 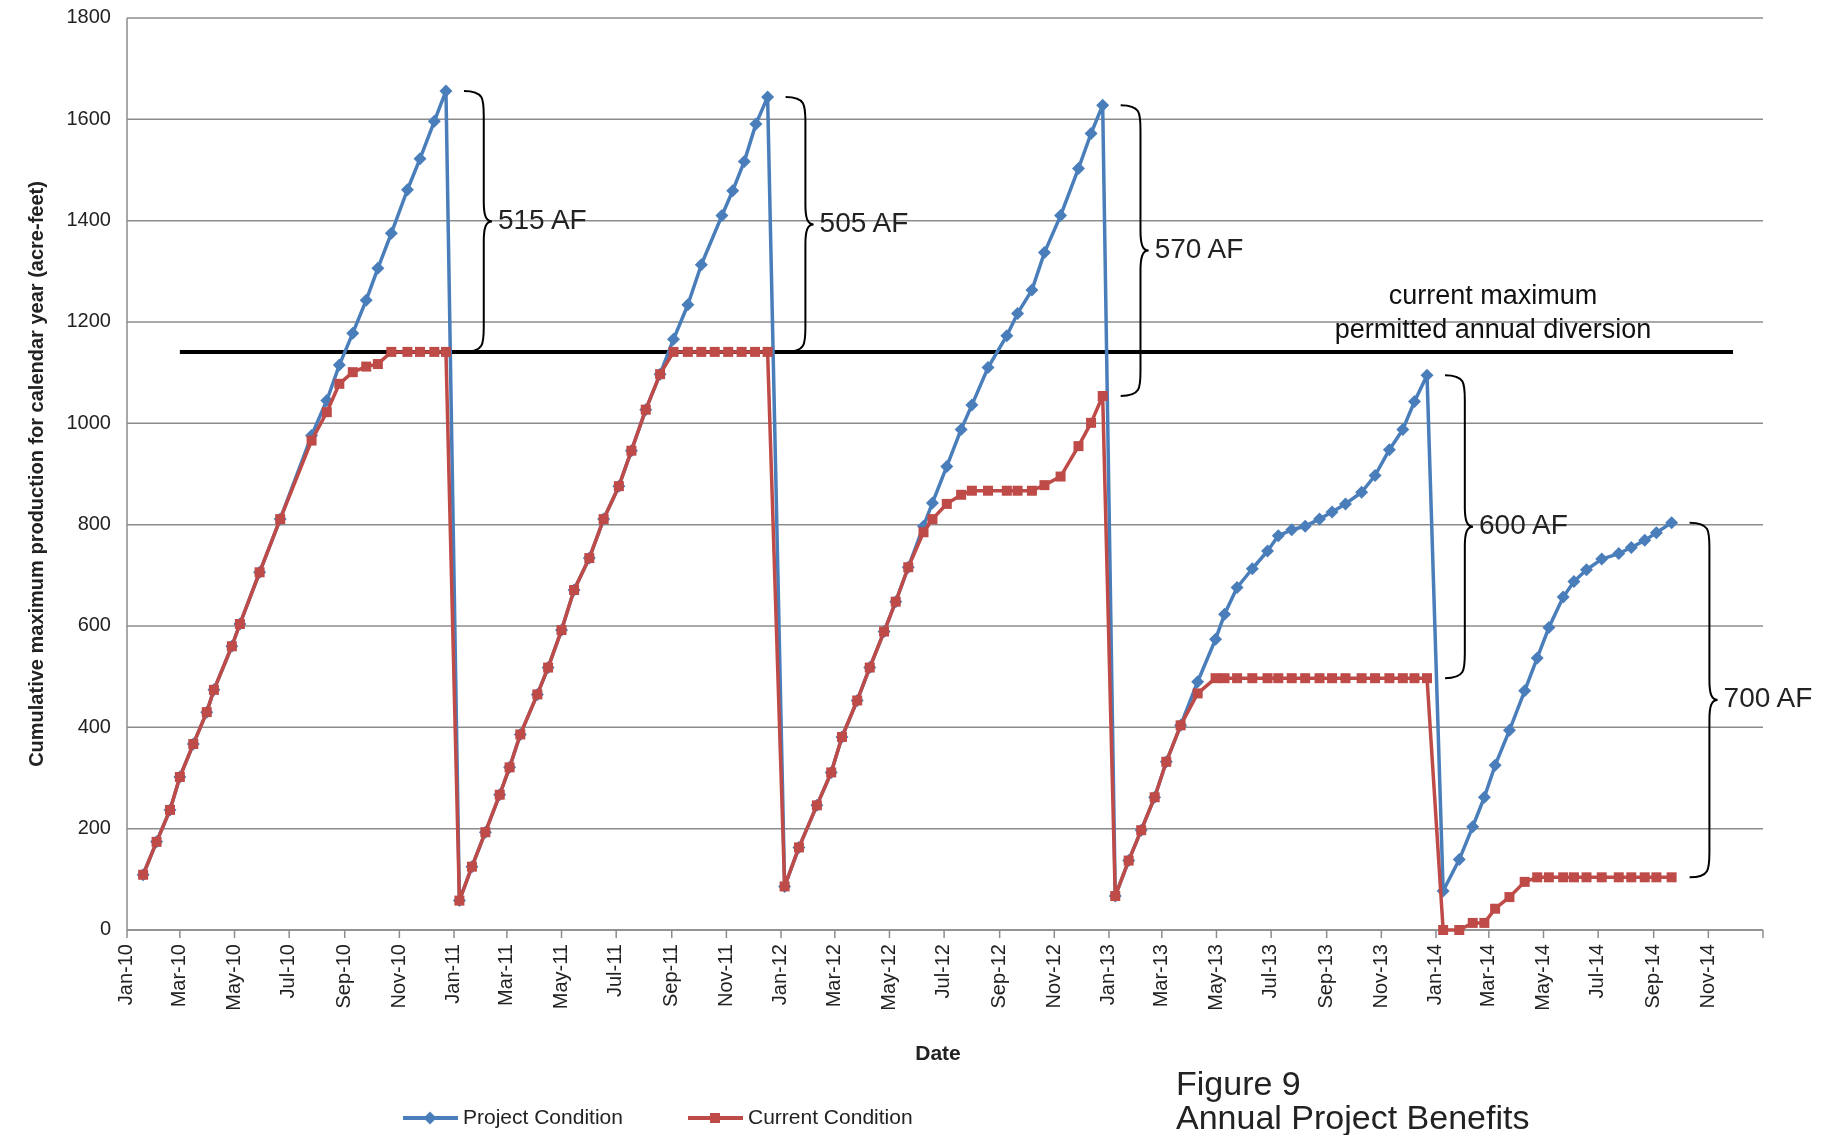 What do you see at coordinates (178, 976) in the screenshot?
I see `x-tick-label: Mar-10` at bounding box center [178, 976].